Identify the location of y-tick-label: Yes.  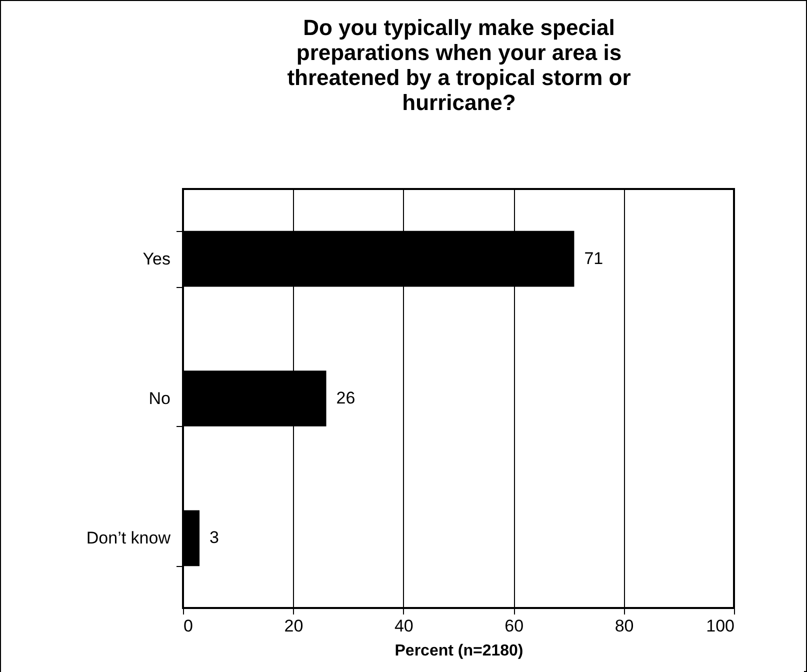
(156, 258).